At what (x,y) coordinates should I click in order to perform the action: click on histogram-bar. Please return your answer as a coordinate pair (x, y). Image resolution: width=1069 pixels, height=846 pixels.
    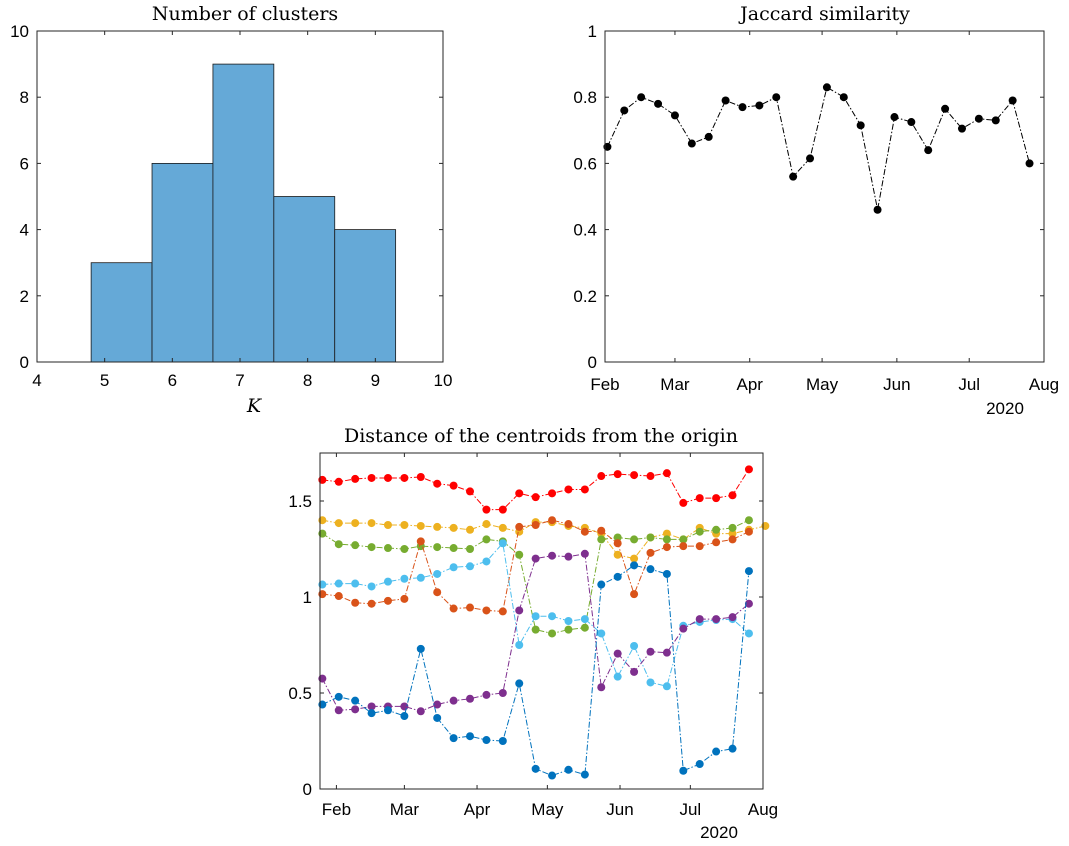
    Looking at the image, I should click on (121, 312).